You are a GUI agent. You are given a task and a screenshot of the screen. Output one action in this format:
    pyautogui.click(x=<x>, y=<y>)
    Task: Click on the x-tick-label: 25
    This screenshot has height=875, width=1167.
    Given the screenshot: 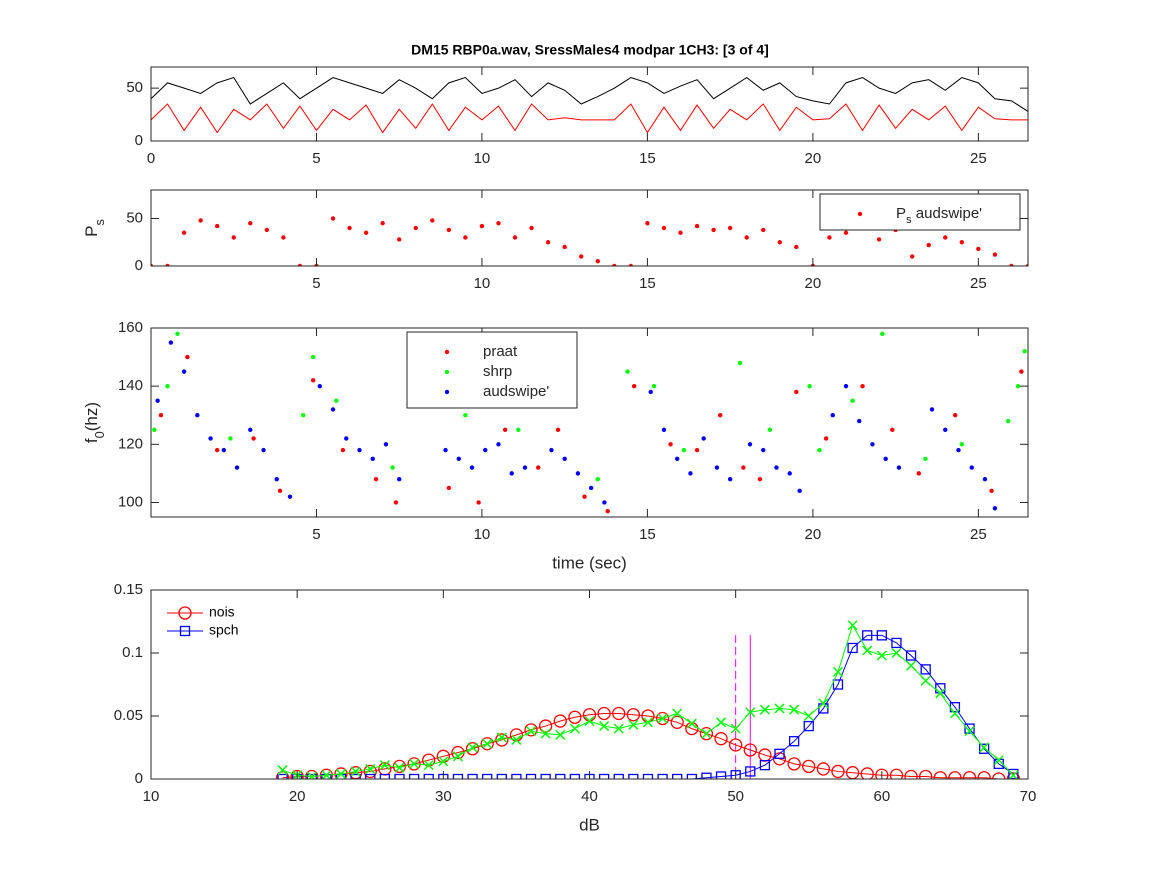 What is the action you would take?
    pyautogui.click(x=978, y=534)
    